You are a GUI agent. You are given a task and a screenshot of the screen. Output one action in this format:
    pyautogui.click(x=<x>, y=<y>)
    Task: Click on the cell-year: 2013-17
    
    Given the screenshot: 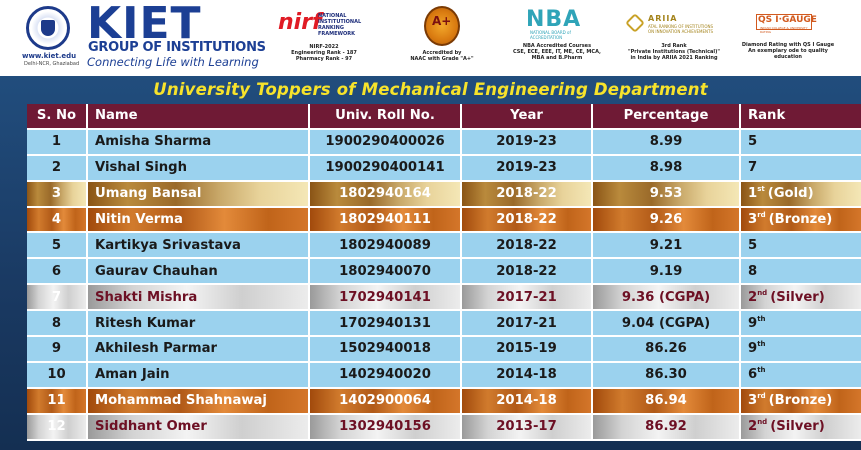 What is the action you would take?
    pyautogui.click(x=527, y=427)
    